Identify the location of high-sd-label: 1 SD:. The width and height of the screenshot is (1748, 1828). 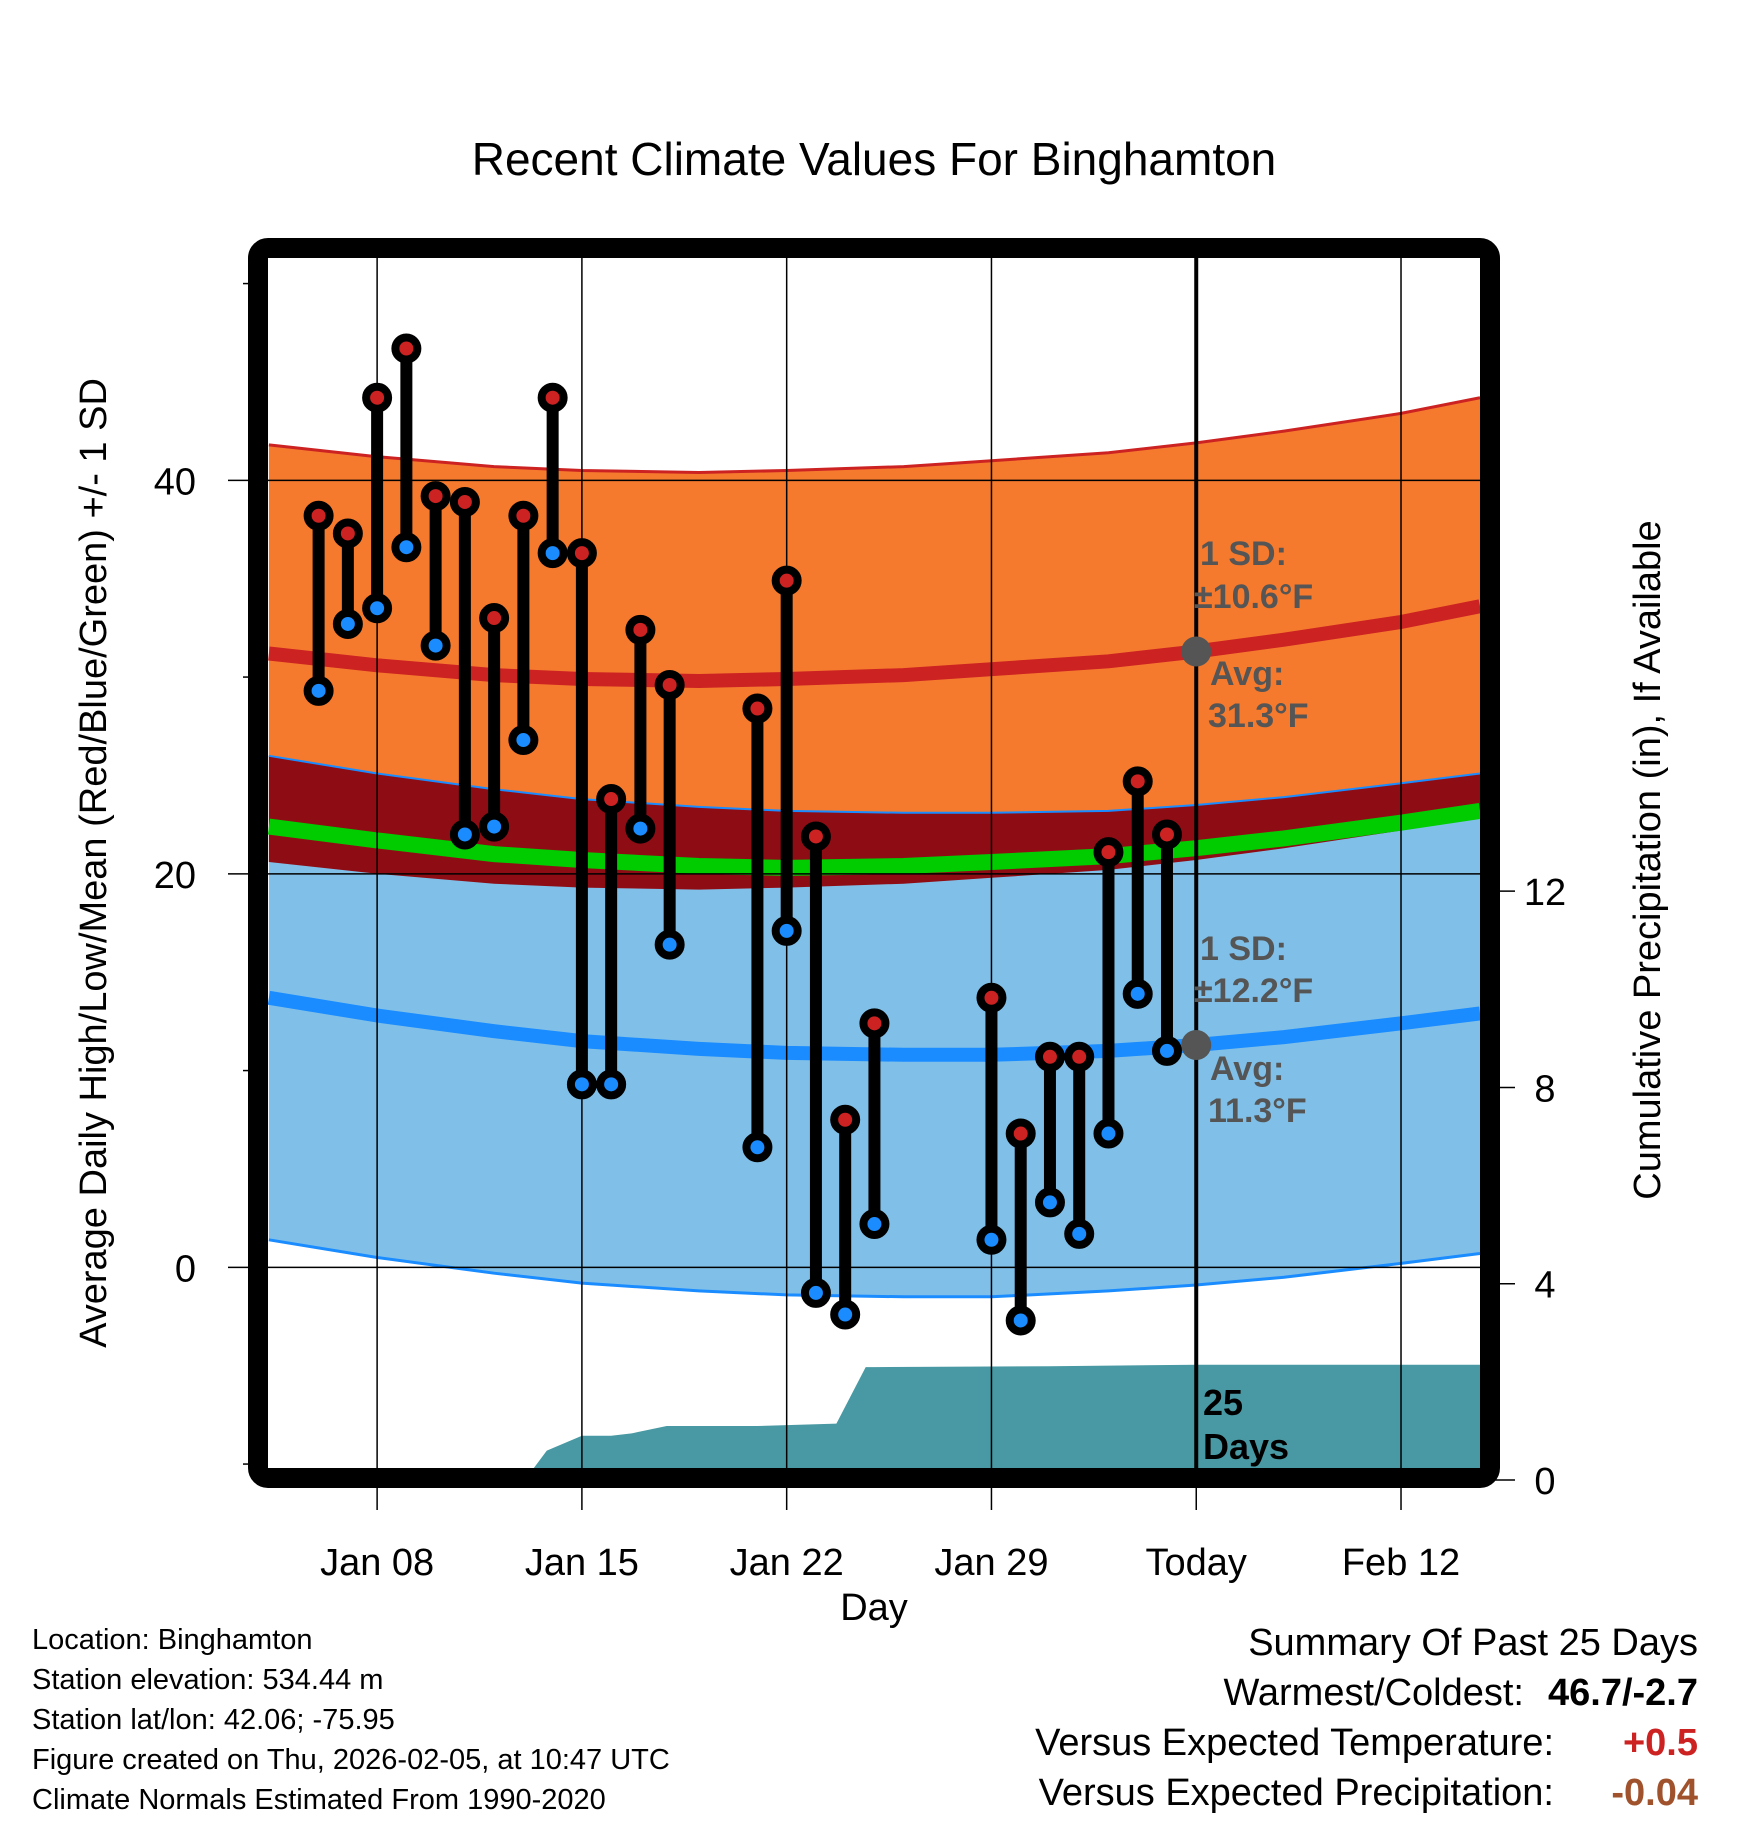
(1243, 554).